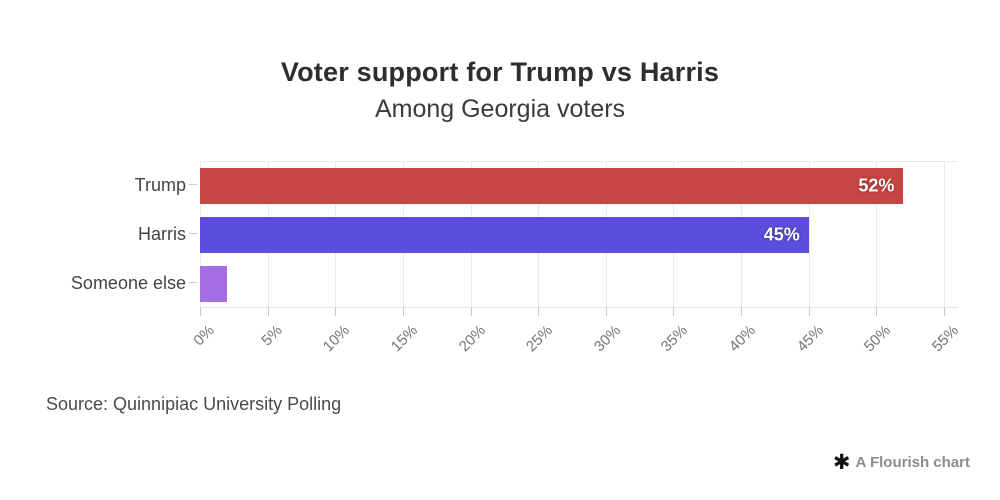 This screenshot has height=500, width=1000. Describe the element at coordinates (944, 234) in the screenshot. I see `gridline-55%` at that location.